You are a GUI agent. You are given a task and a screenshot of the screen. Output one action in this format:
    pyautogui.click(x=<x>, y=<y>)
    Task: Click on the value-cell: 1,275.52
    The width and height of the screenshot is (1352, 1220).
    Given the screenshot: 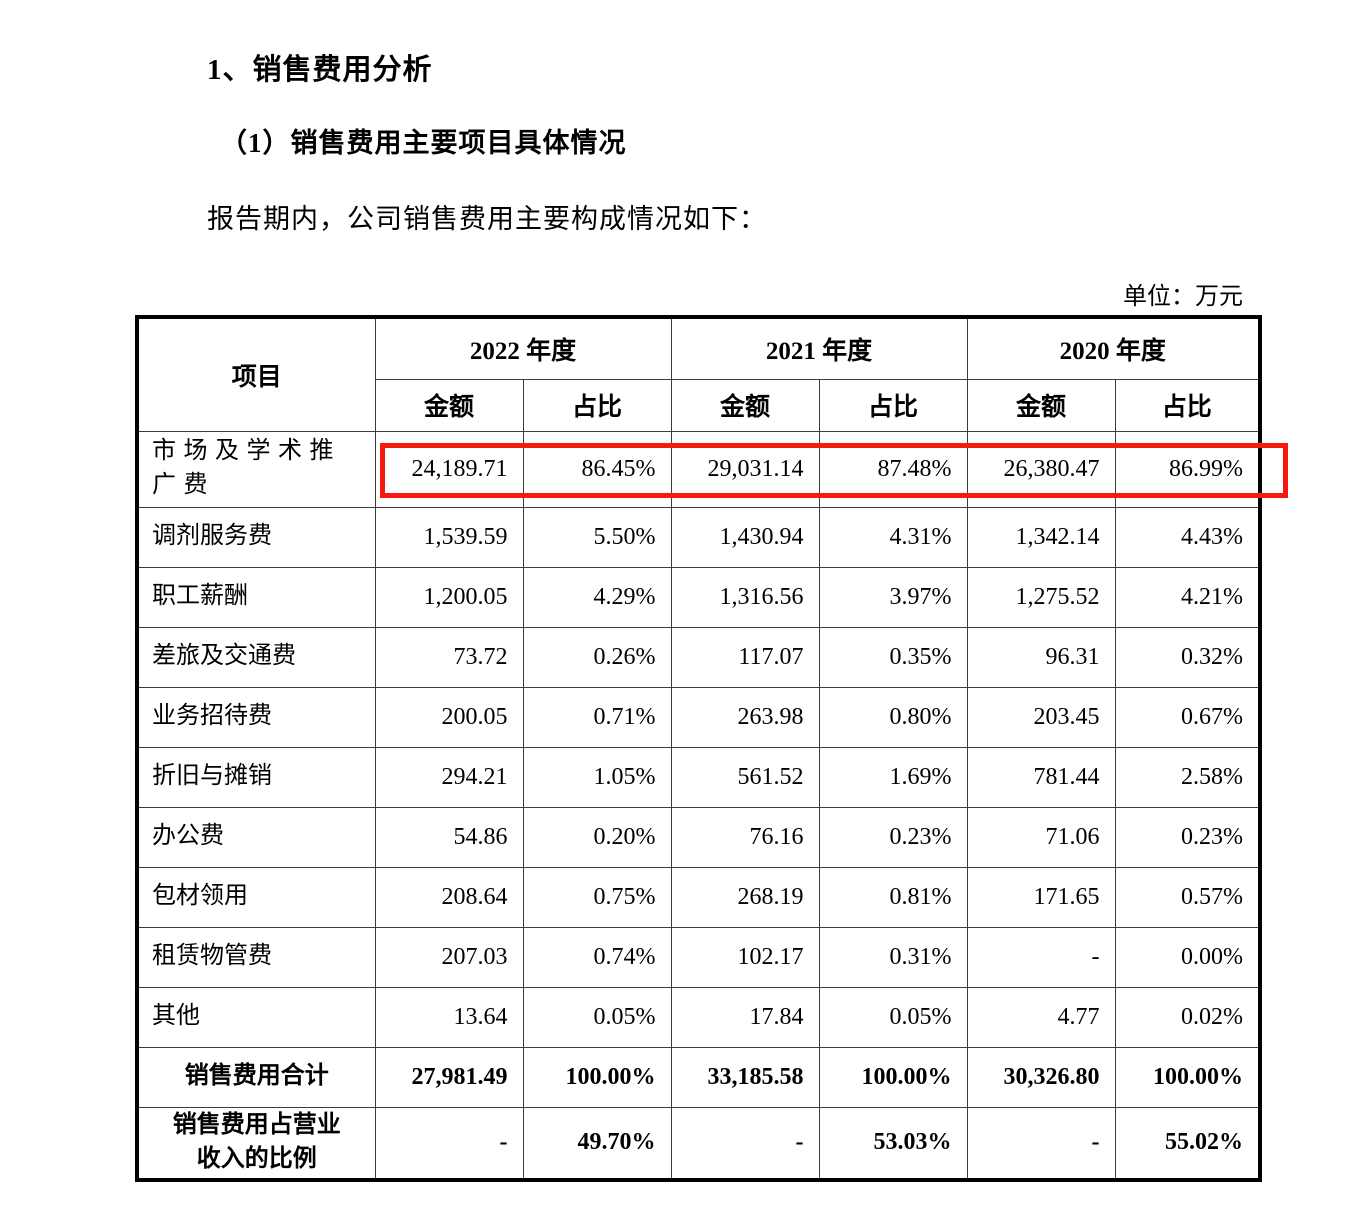 What is the action you would take?
    pyautogui.click(x=1041, y=597)
    